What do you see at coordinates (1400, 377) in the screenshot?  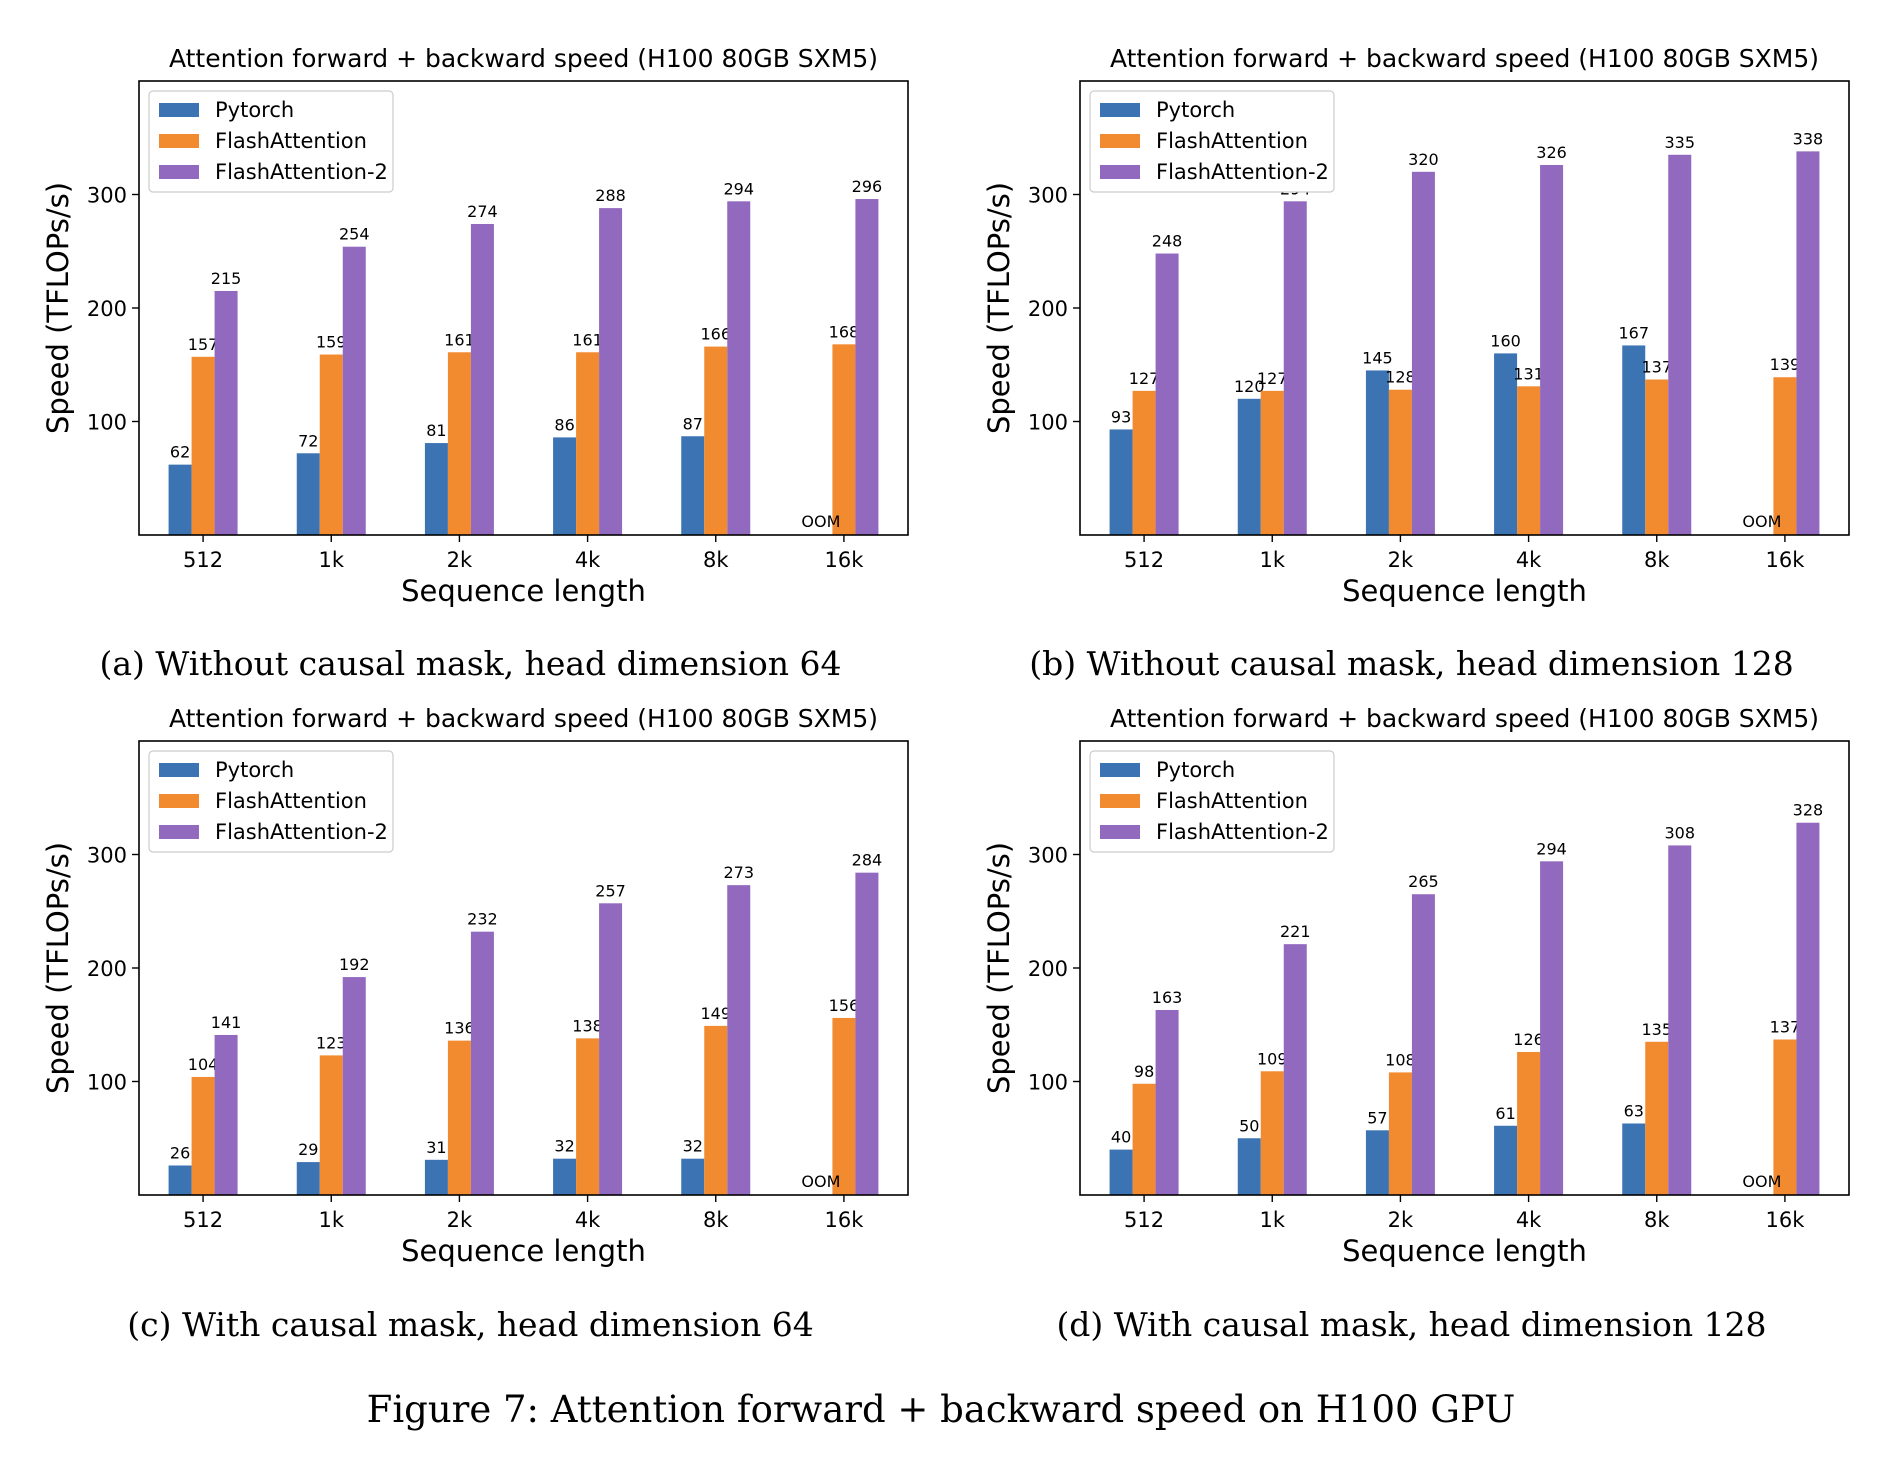 I see `data-label-flashattention-2k: 128` at bounding box center [1400, 377].